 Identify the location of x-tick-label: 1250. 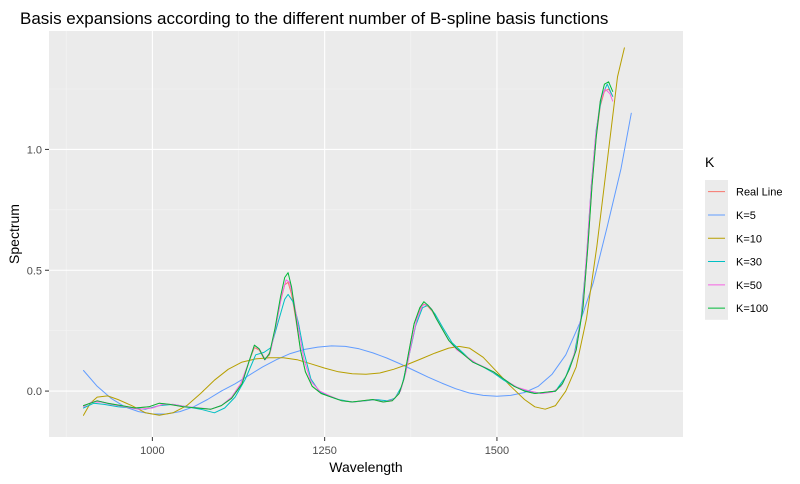
(324, 451).